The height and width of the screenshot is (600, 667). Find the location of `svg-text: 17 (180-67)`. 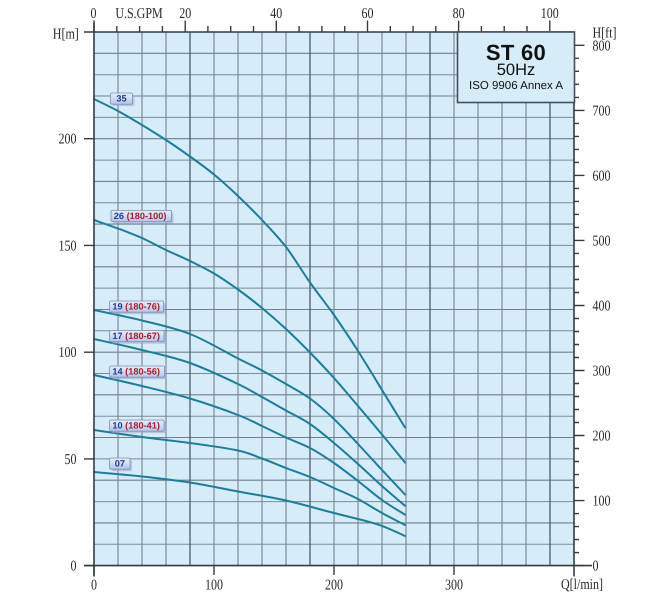

svg-text: 17 (180-67) is located at coordinates (136, 336).